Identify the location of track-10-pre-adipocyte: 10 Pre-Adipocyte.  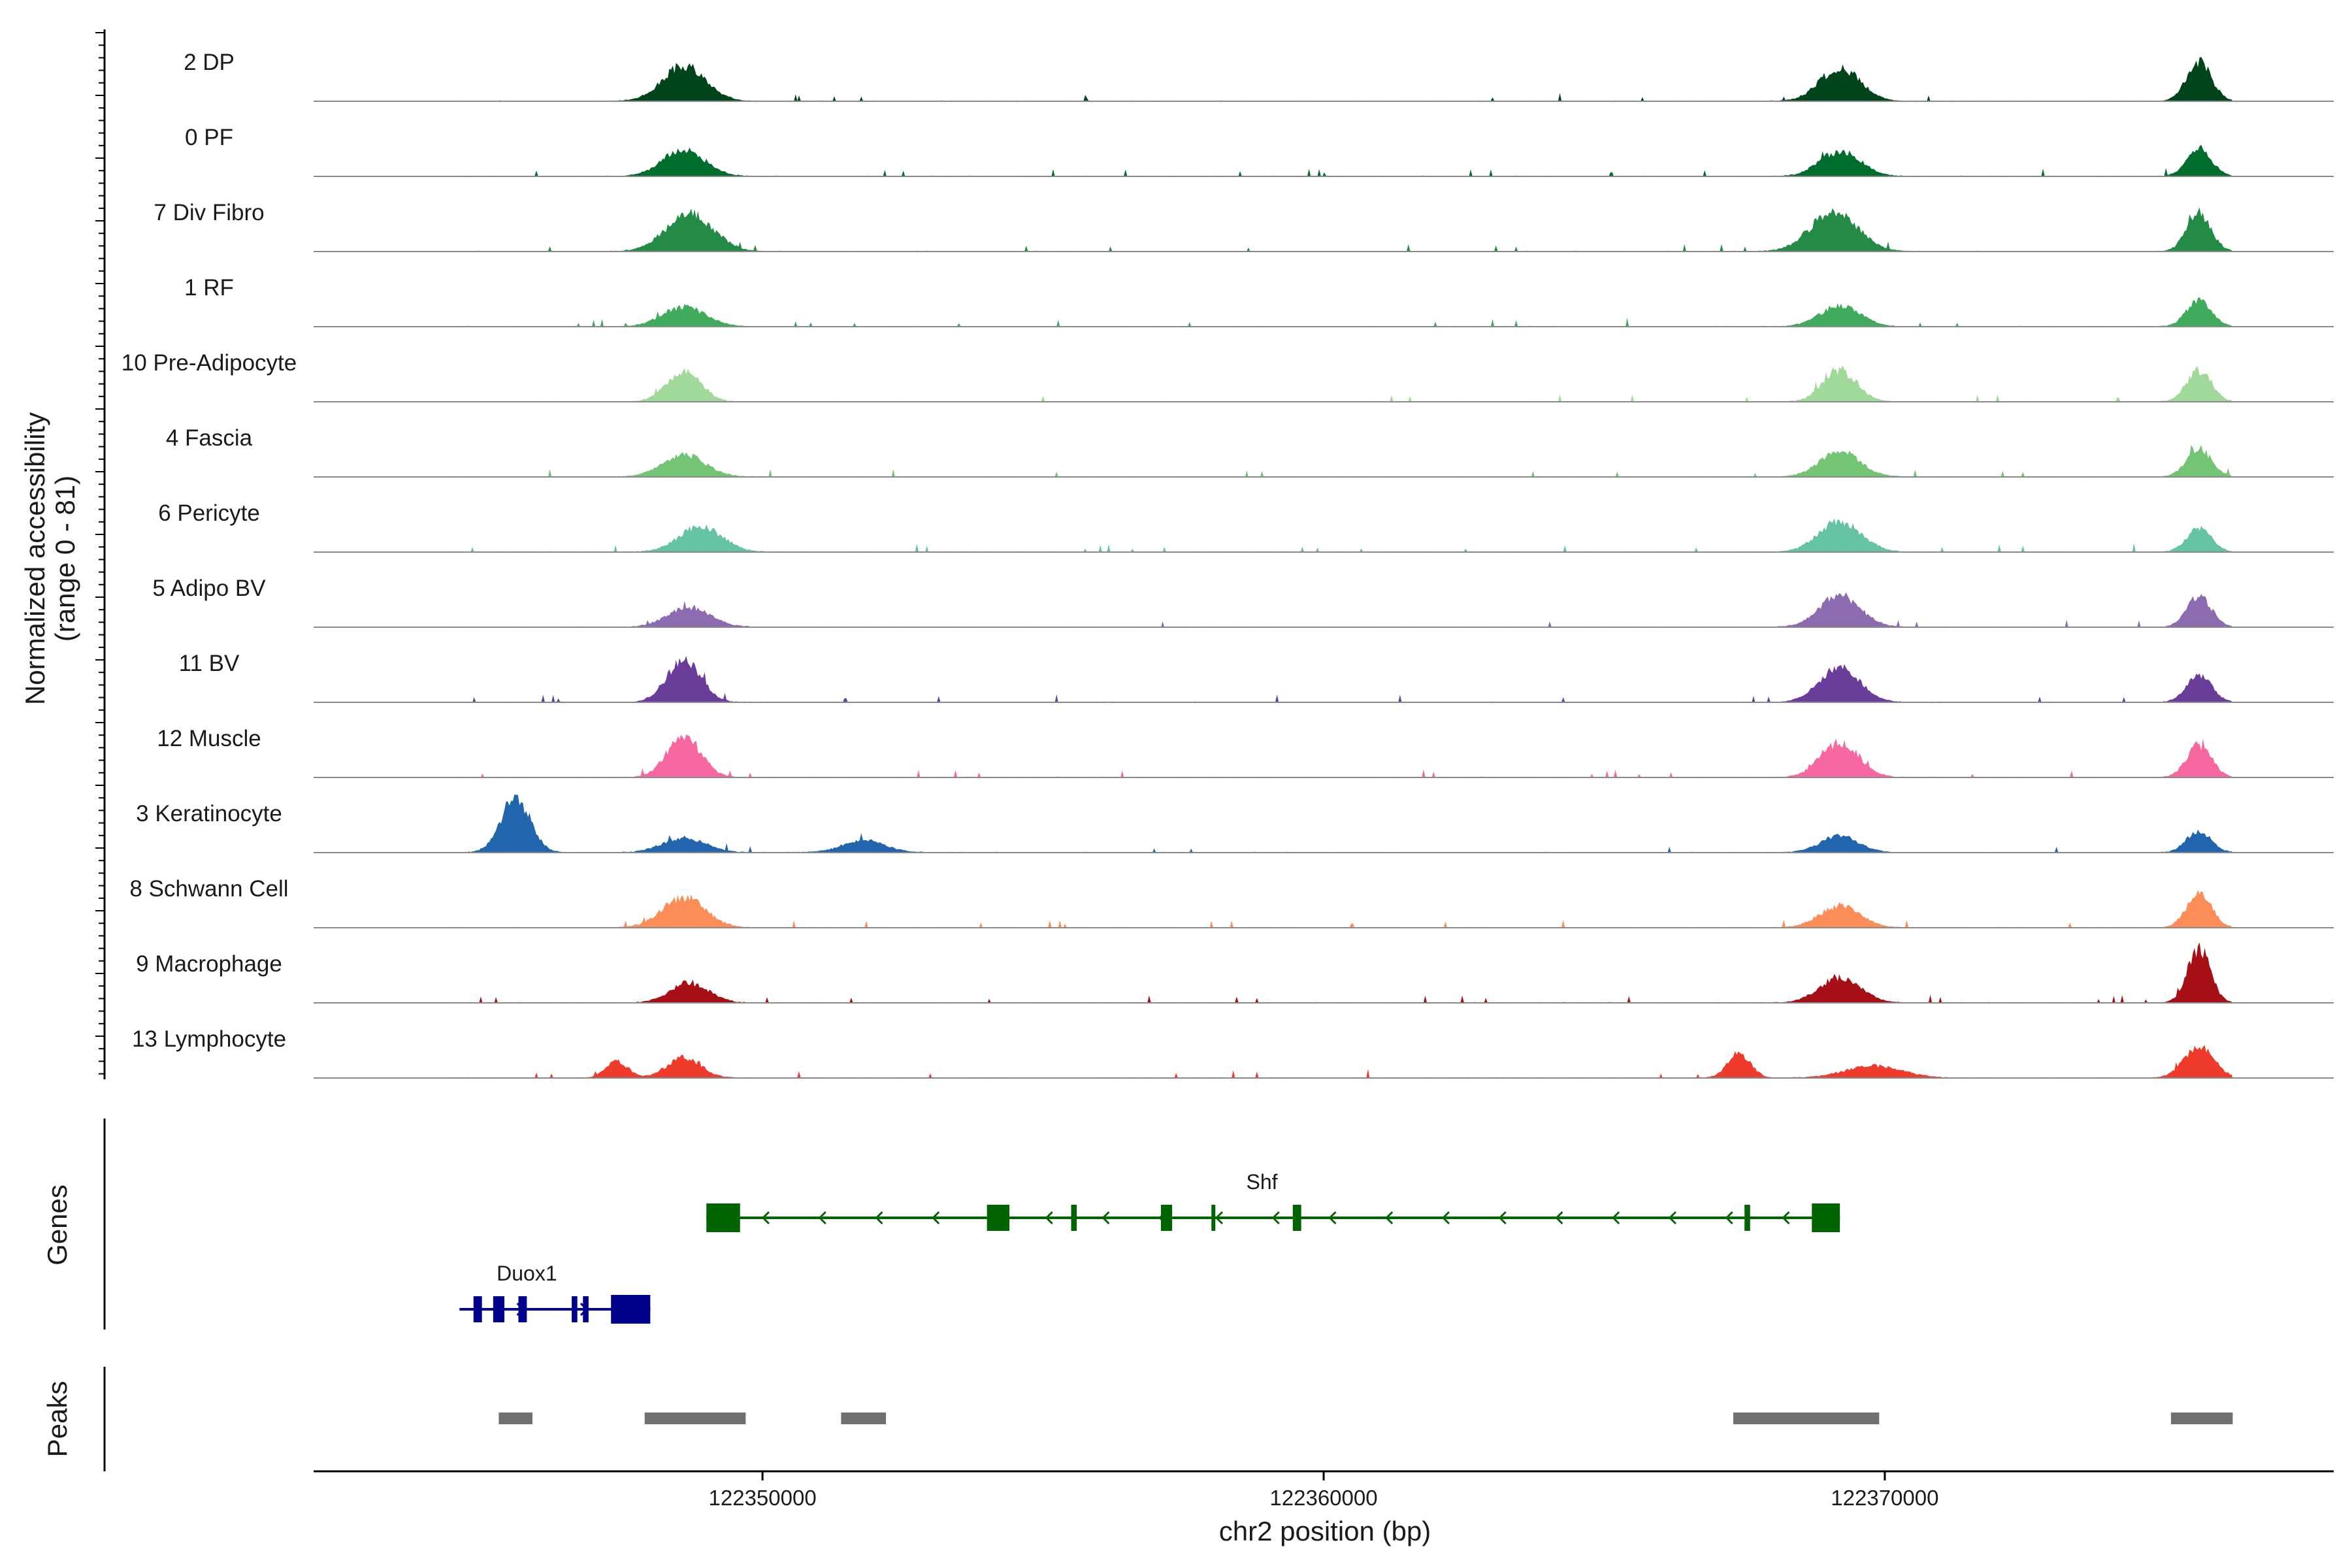
(1228, 376).